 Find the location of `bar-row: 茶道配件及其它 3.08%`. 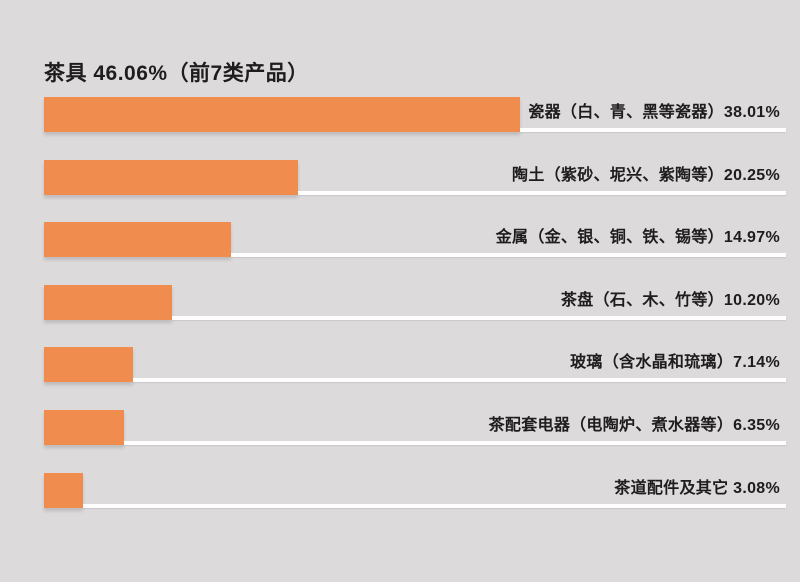

bar-row: 茶道配件及其它 3.08% is located at coordinates (415, 490).